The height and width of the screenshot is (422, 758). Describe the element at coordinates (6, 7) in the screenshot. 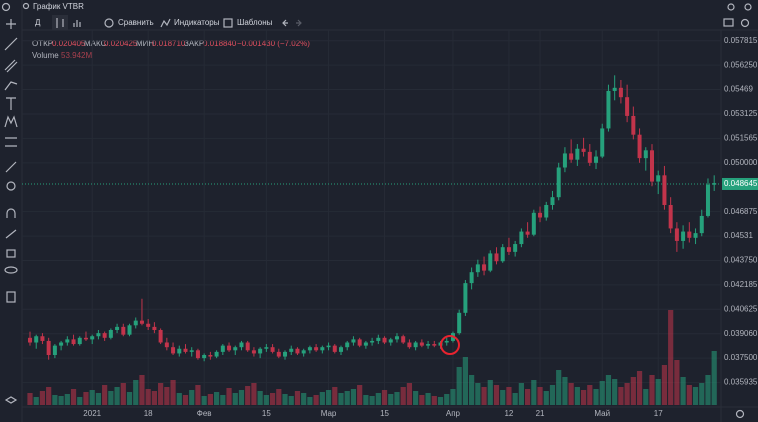

I see `add-icon` at that location.